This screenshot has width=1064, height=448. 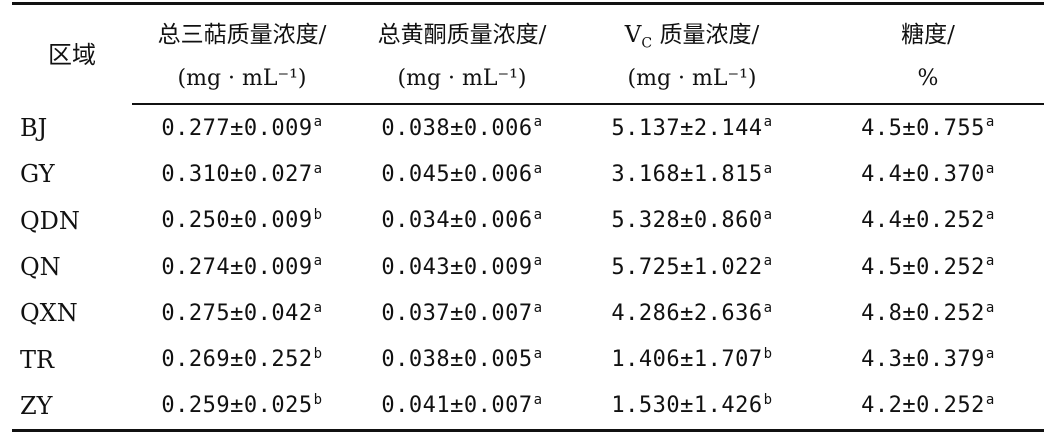 I want to click on flavone-cell: 0.041±0.007a, so click(x=462, y=407).